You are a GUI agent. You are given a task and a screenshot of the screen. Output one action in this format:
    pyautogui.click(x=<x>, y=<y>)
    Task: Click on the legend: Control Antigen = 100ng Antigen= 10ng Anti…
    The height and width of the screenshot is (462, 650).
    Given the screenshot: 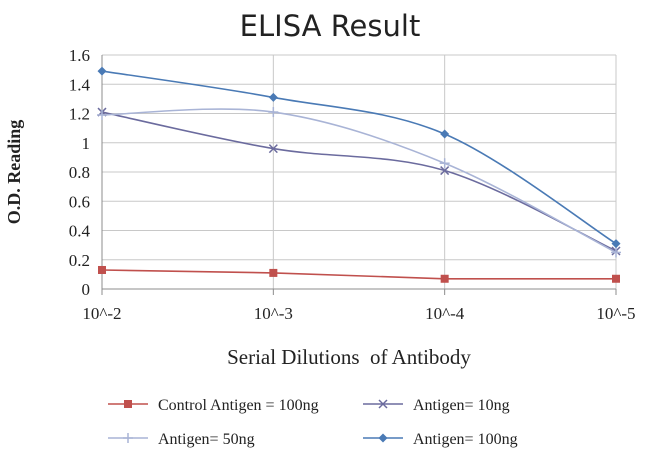 What is the action you would take?
    pyautogui.click(x=313, y=422)
    